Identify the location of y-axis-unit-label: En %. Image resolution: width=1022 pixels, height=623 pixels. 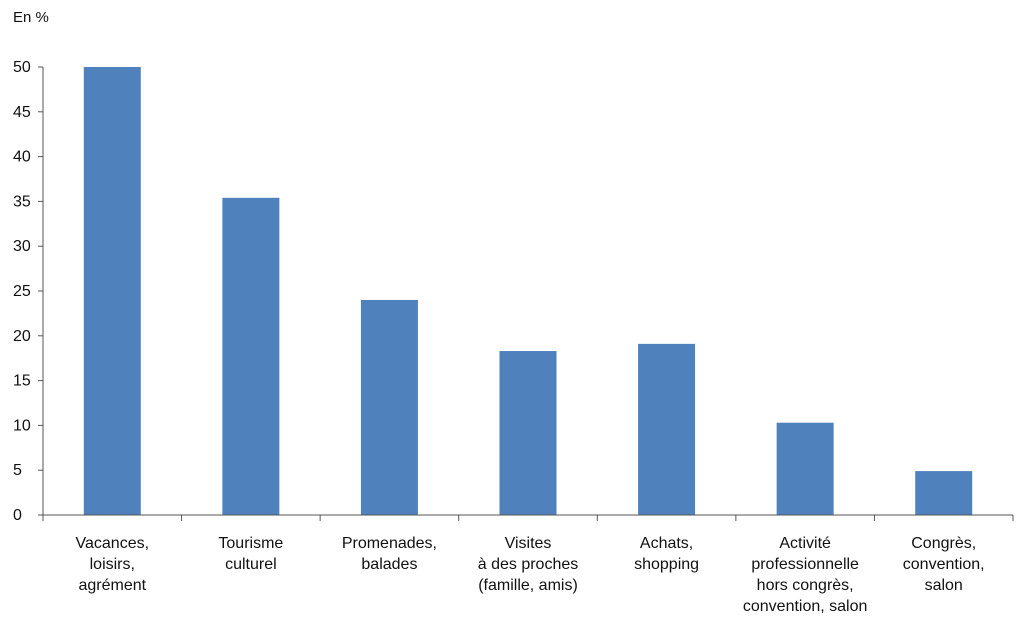
(31, 17).